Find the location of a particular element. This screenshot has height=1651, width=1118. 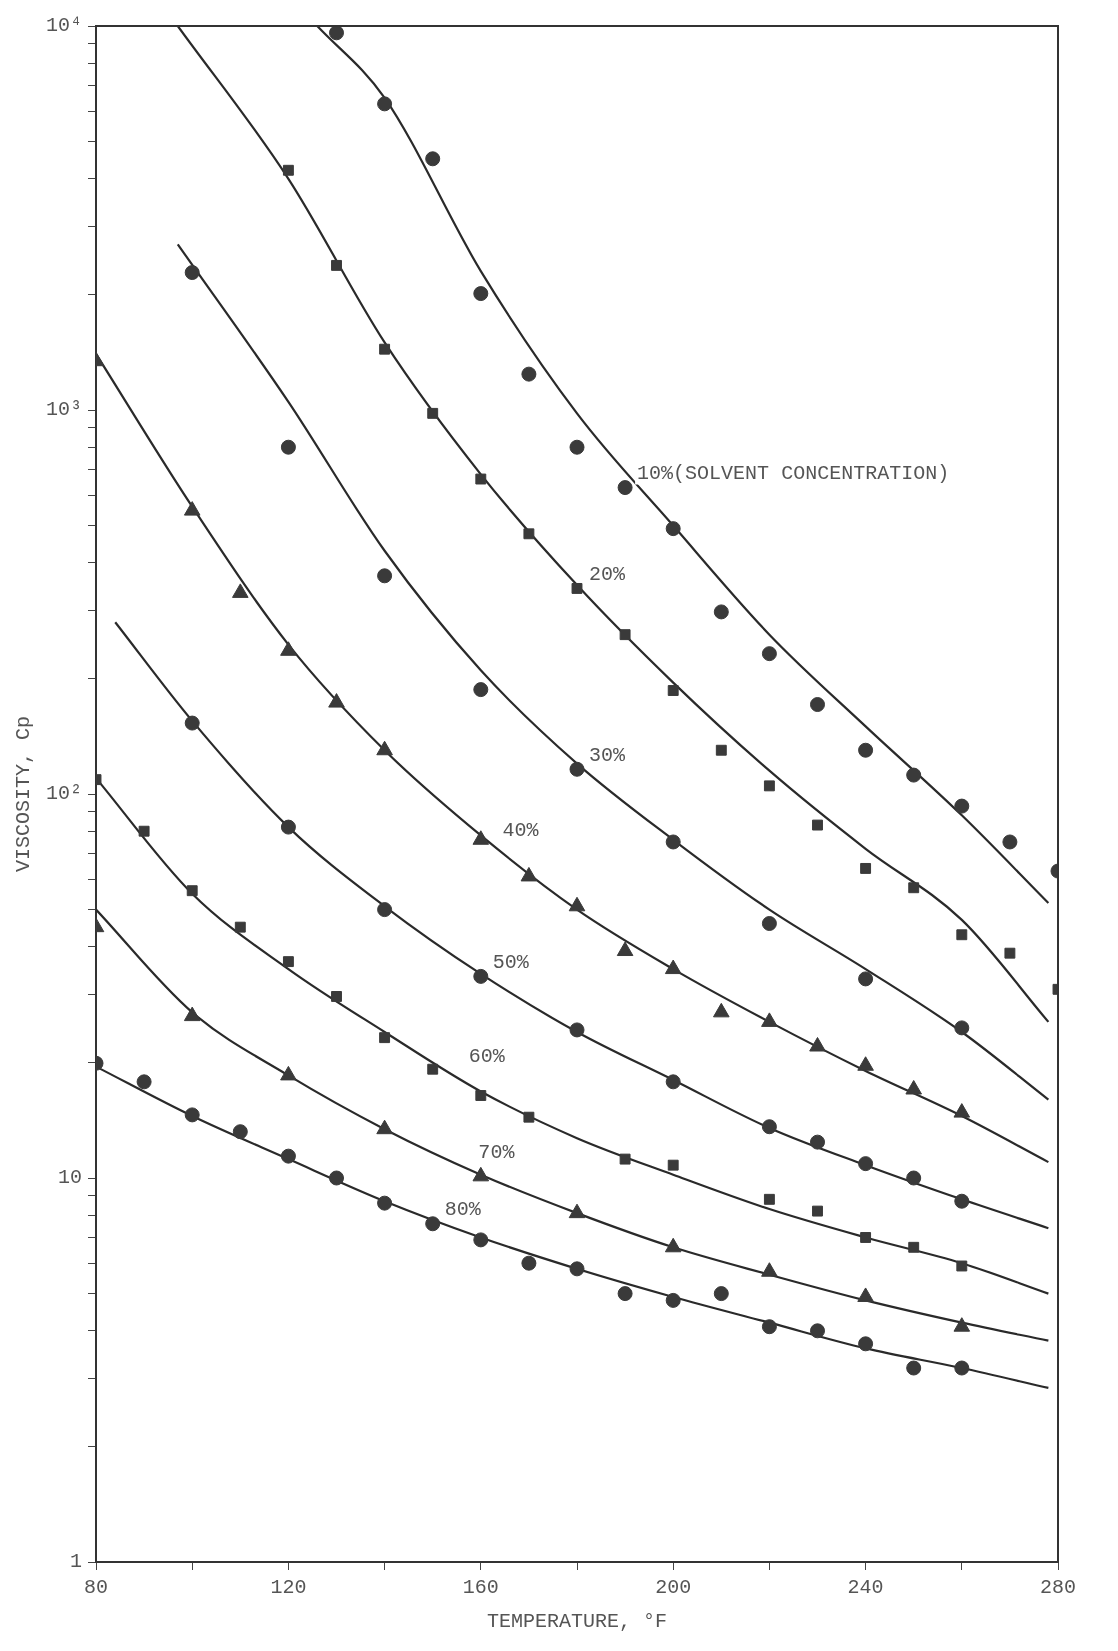

y-tick-label: 1 is located at coordinates (76, 1562).